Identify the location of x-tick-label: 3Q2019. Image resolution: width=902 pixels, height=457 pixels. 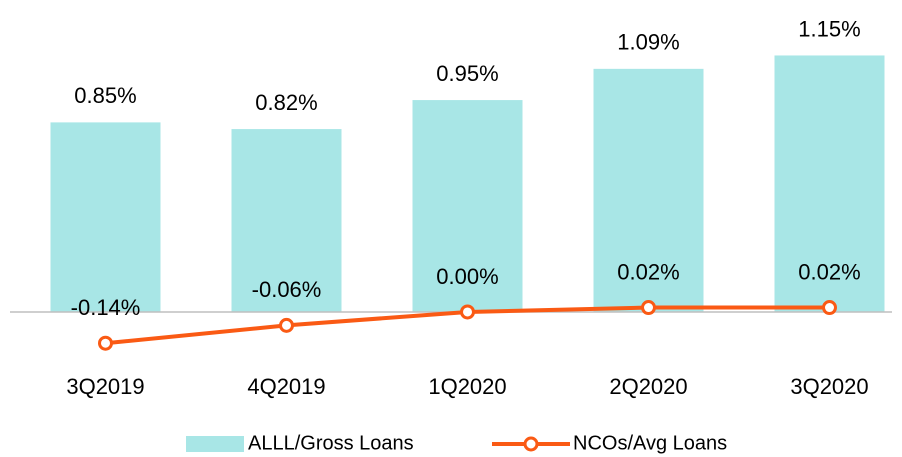
(105, 386).